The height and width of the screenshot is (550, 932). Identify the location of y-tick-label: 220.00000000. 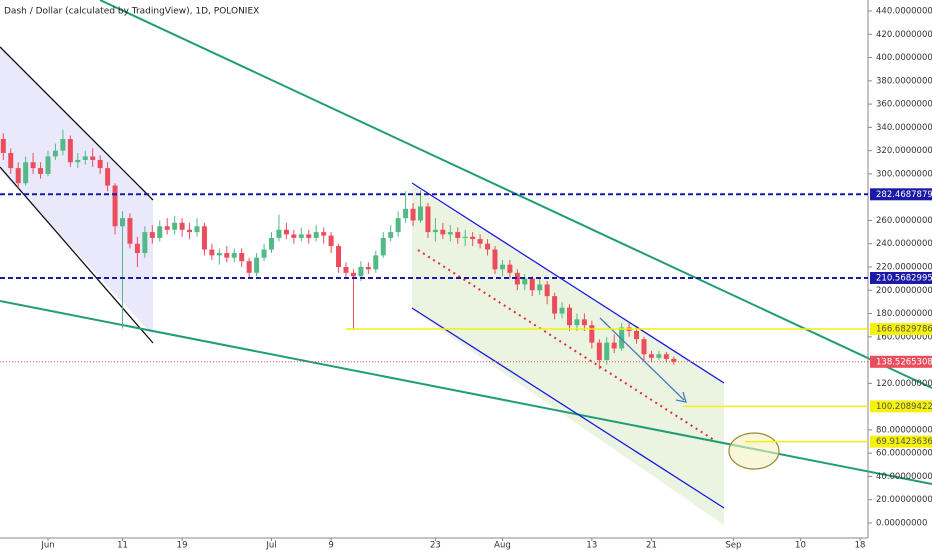
(904, 268).